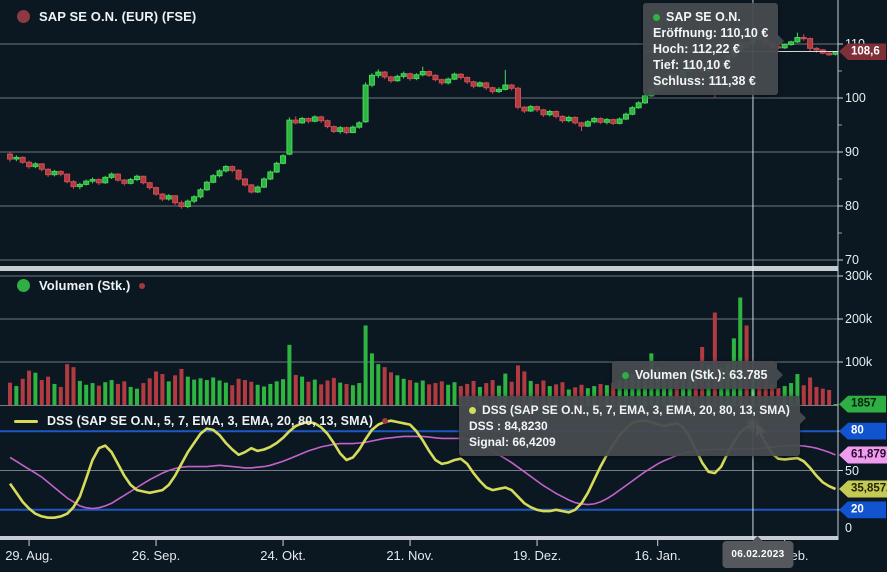 The image size is (887, 572). I want to click on date-axis-label: 19. Dez., so click(537, 555).